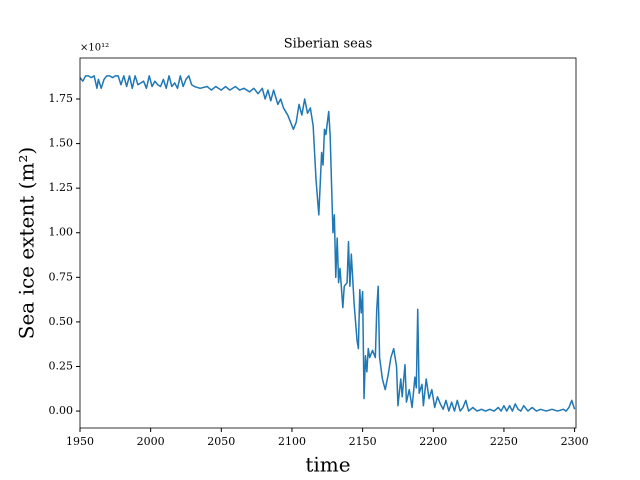 This screenshot has width=640, height=480. I want to click on x-axis-label: time, so click(327, 465).